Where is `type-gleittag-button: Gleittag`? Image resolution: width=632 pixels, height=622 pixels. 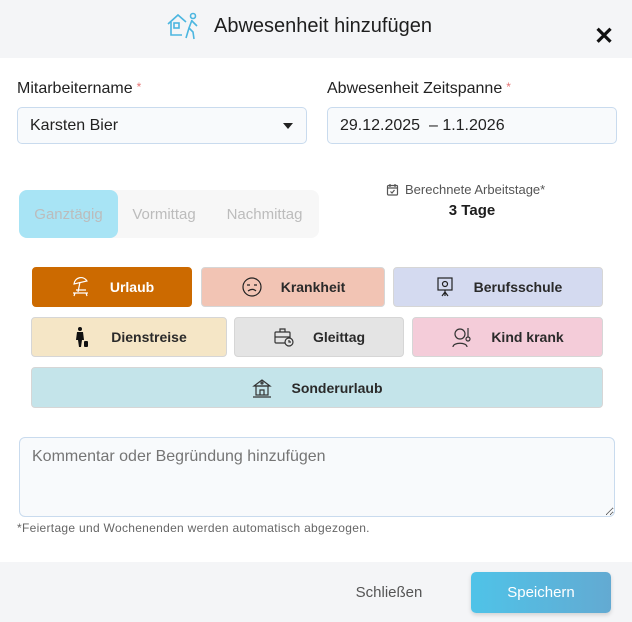 type-gleittag-button: Gleittag is located at coordinates (319, 337).